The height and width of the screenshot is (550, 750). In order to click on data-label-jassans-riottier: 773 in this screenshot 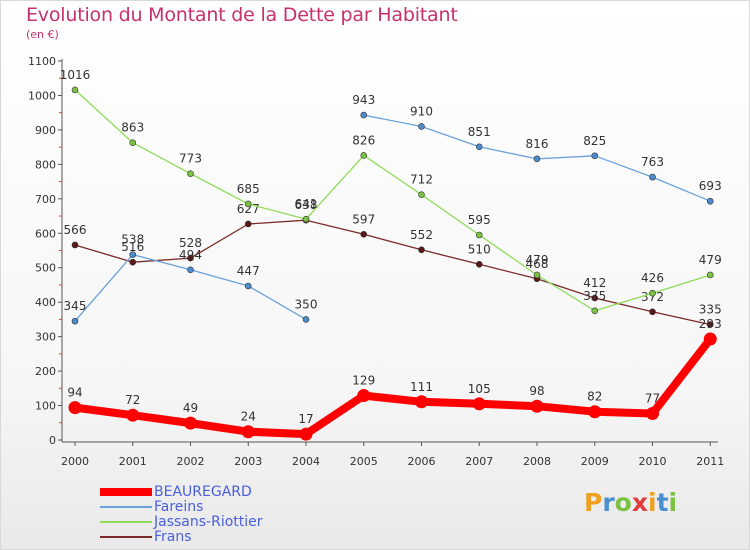, I will do `click(190, 159)`.